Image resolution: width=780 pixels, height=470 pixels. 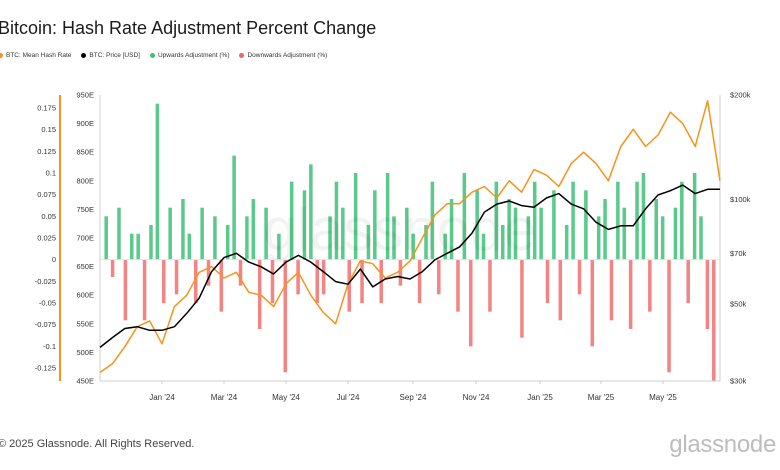 I want to click on legend-item-price: BTC: Price [USD], so click(x=110, y=55).